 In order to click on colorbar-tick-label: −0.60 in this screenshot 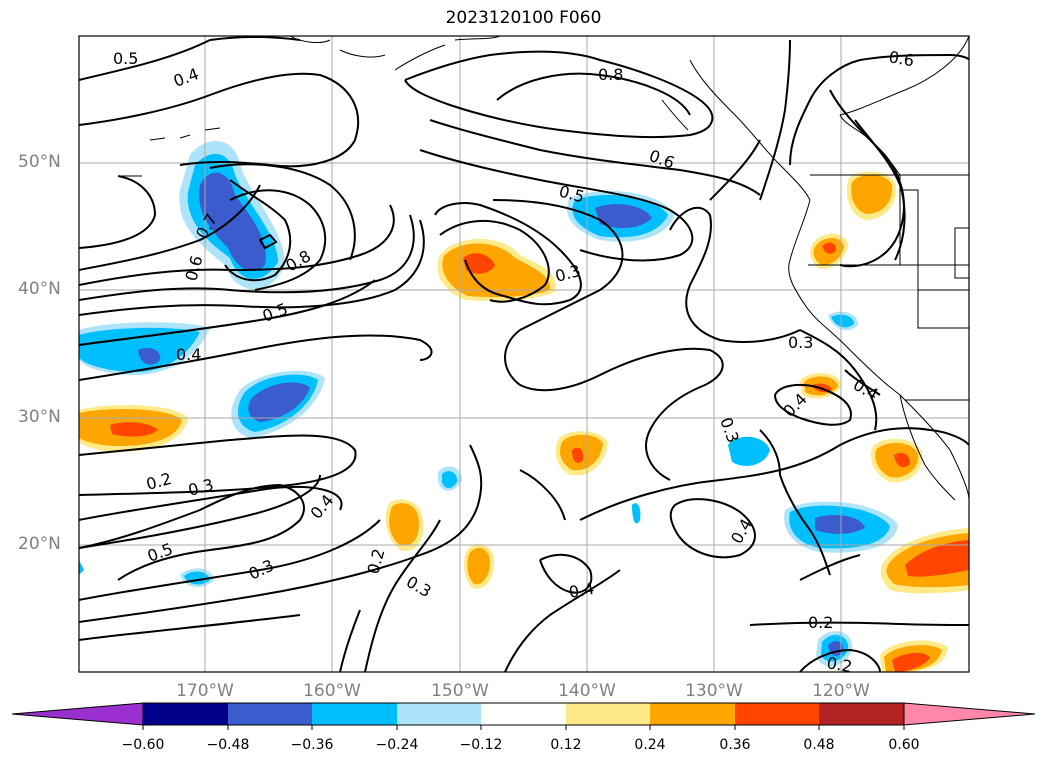, I will do `click(143, 745)`.